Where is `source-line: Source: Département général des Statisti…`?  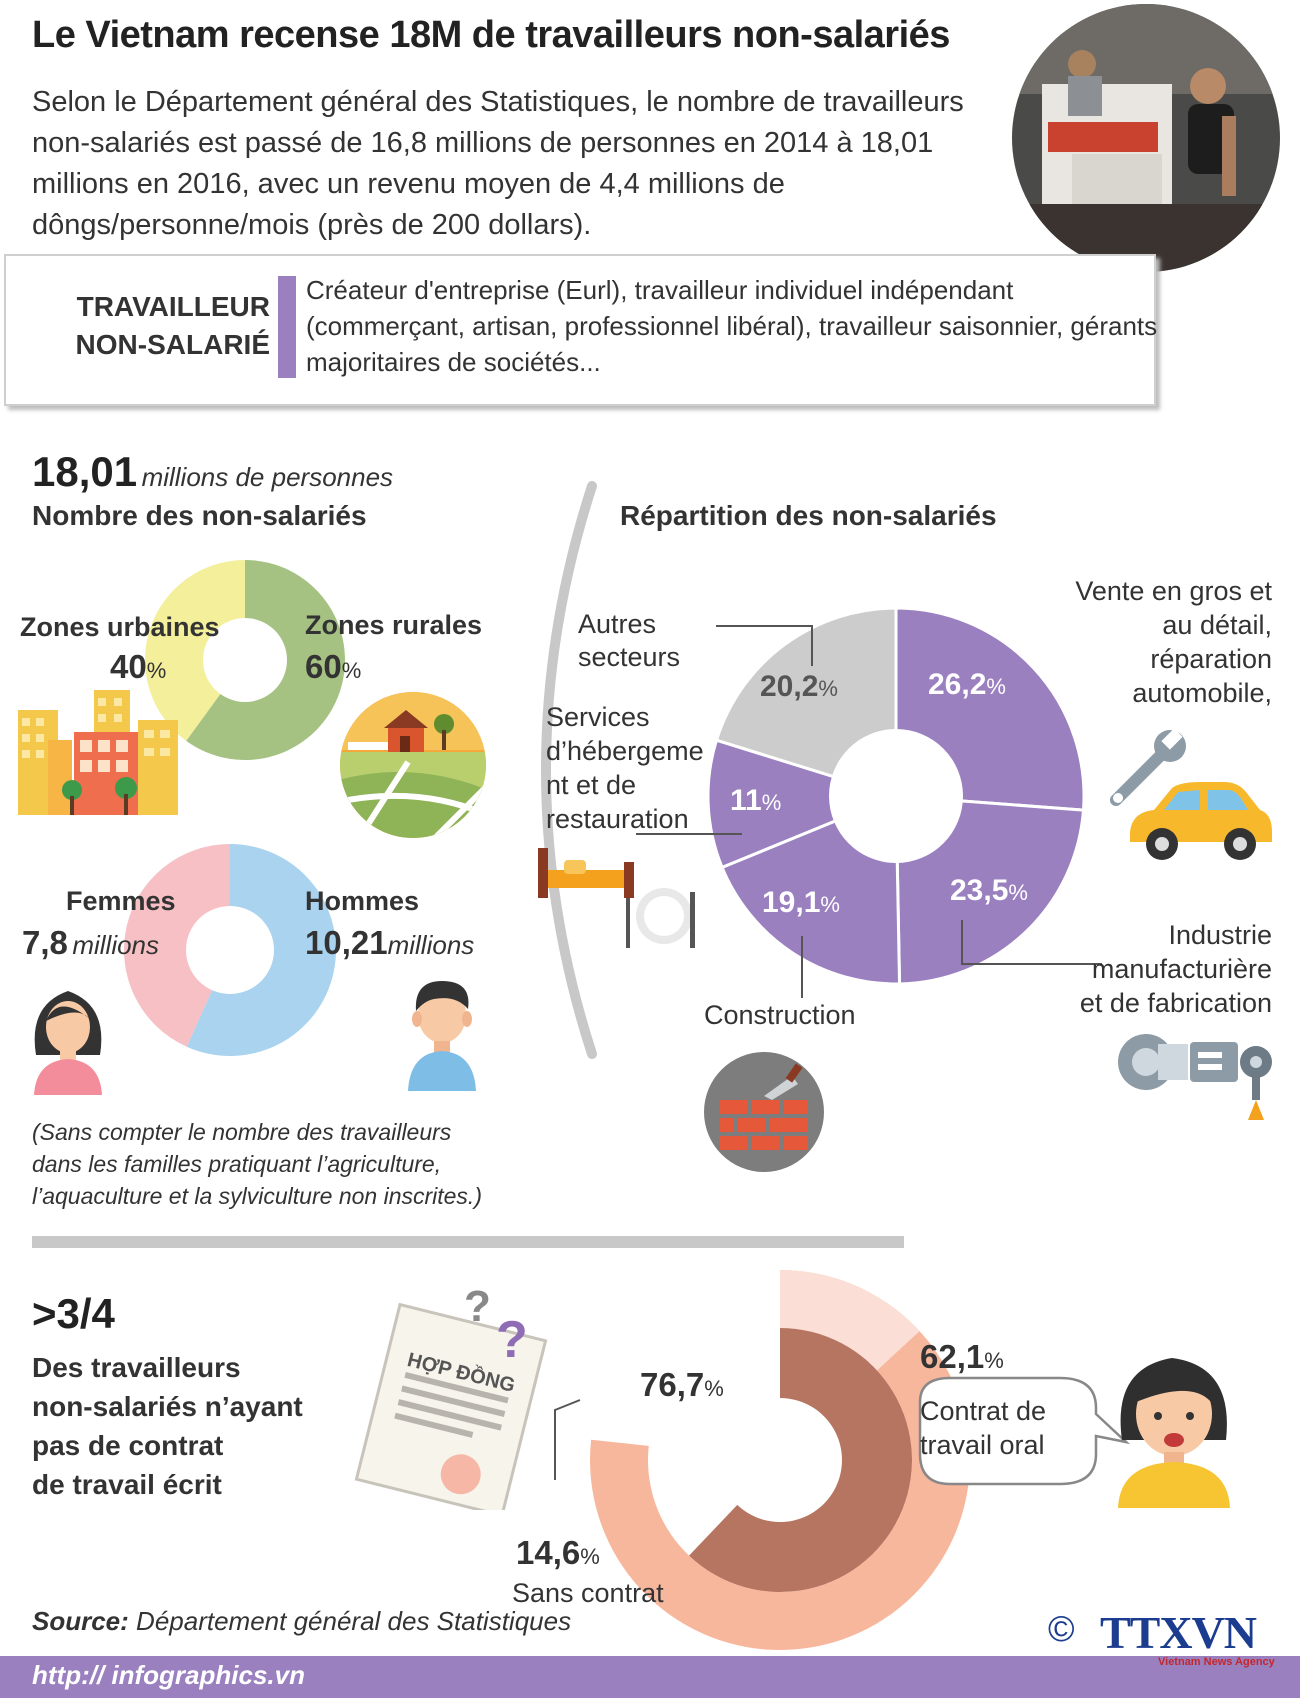 source-line: Source: Département général des Statisti… is located at coordinates (301, 1621).